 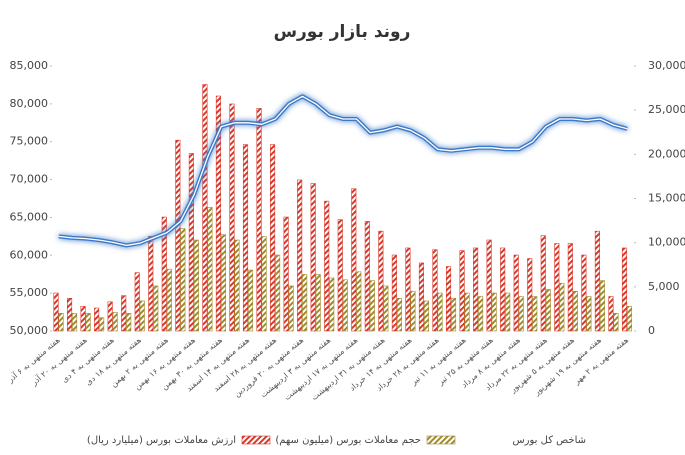 What do you see at coordinates (161, 440) in the screenshot?
I see `legend-label: ارزش معاملات بورس (میلیارد ریال)` at bounding box center [161, 440].